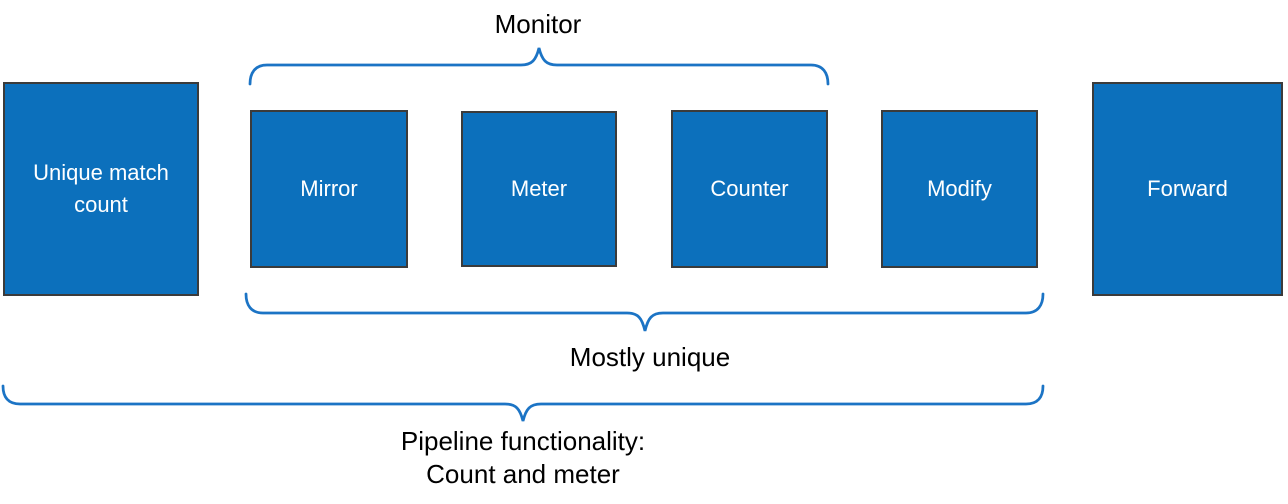 The width and height of the screenshot is (1288, 504). I want to click on box-meter-label: Meter, so click(539, 189).